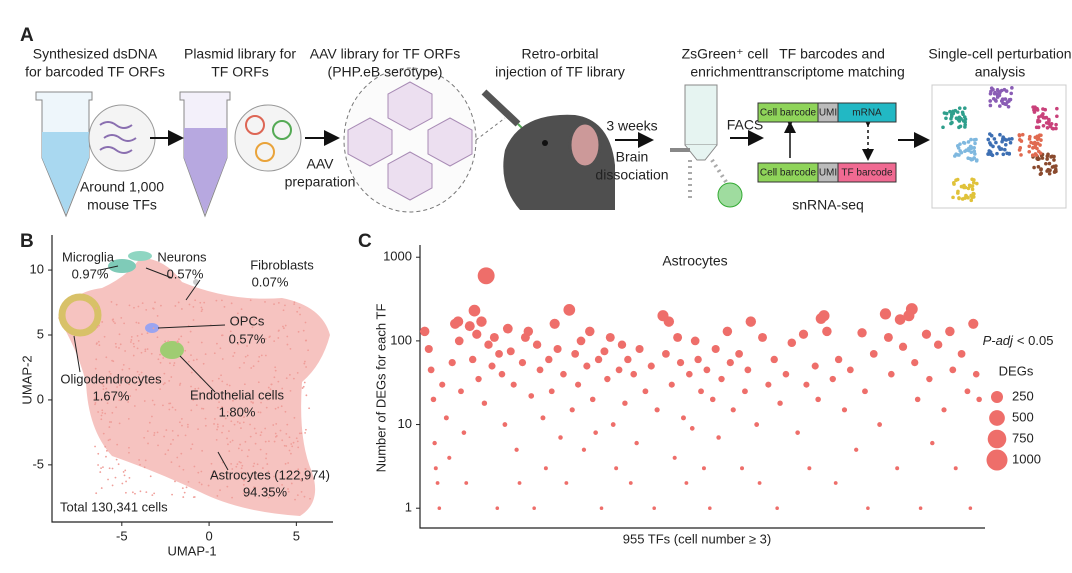  What do you see at coordinates (194, 383) in the screenshot?
I see `panel-b-art` at bounding box center [194, 383].